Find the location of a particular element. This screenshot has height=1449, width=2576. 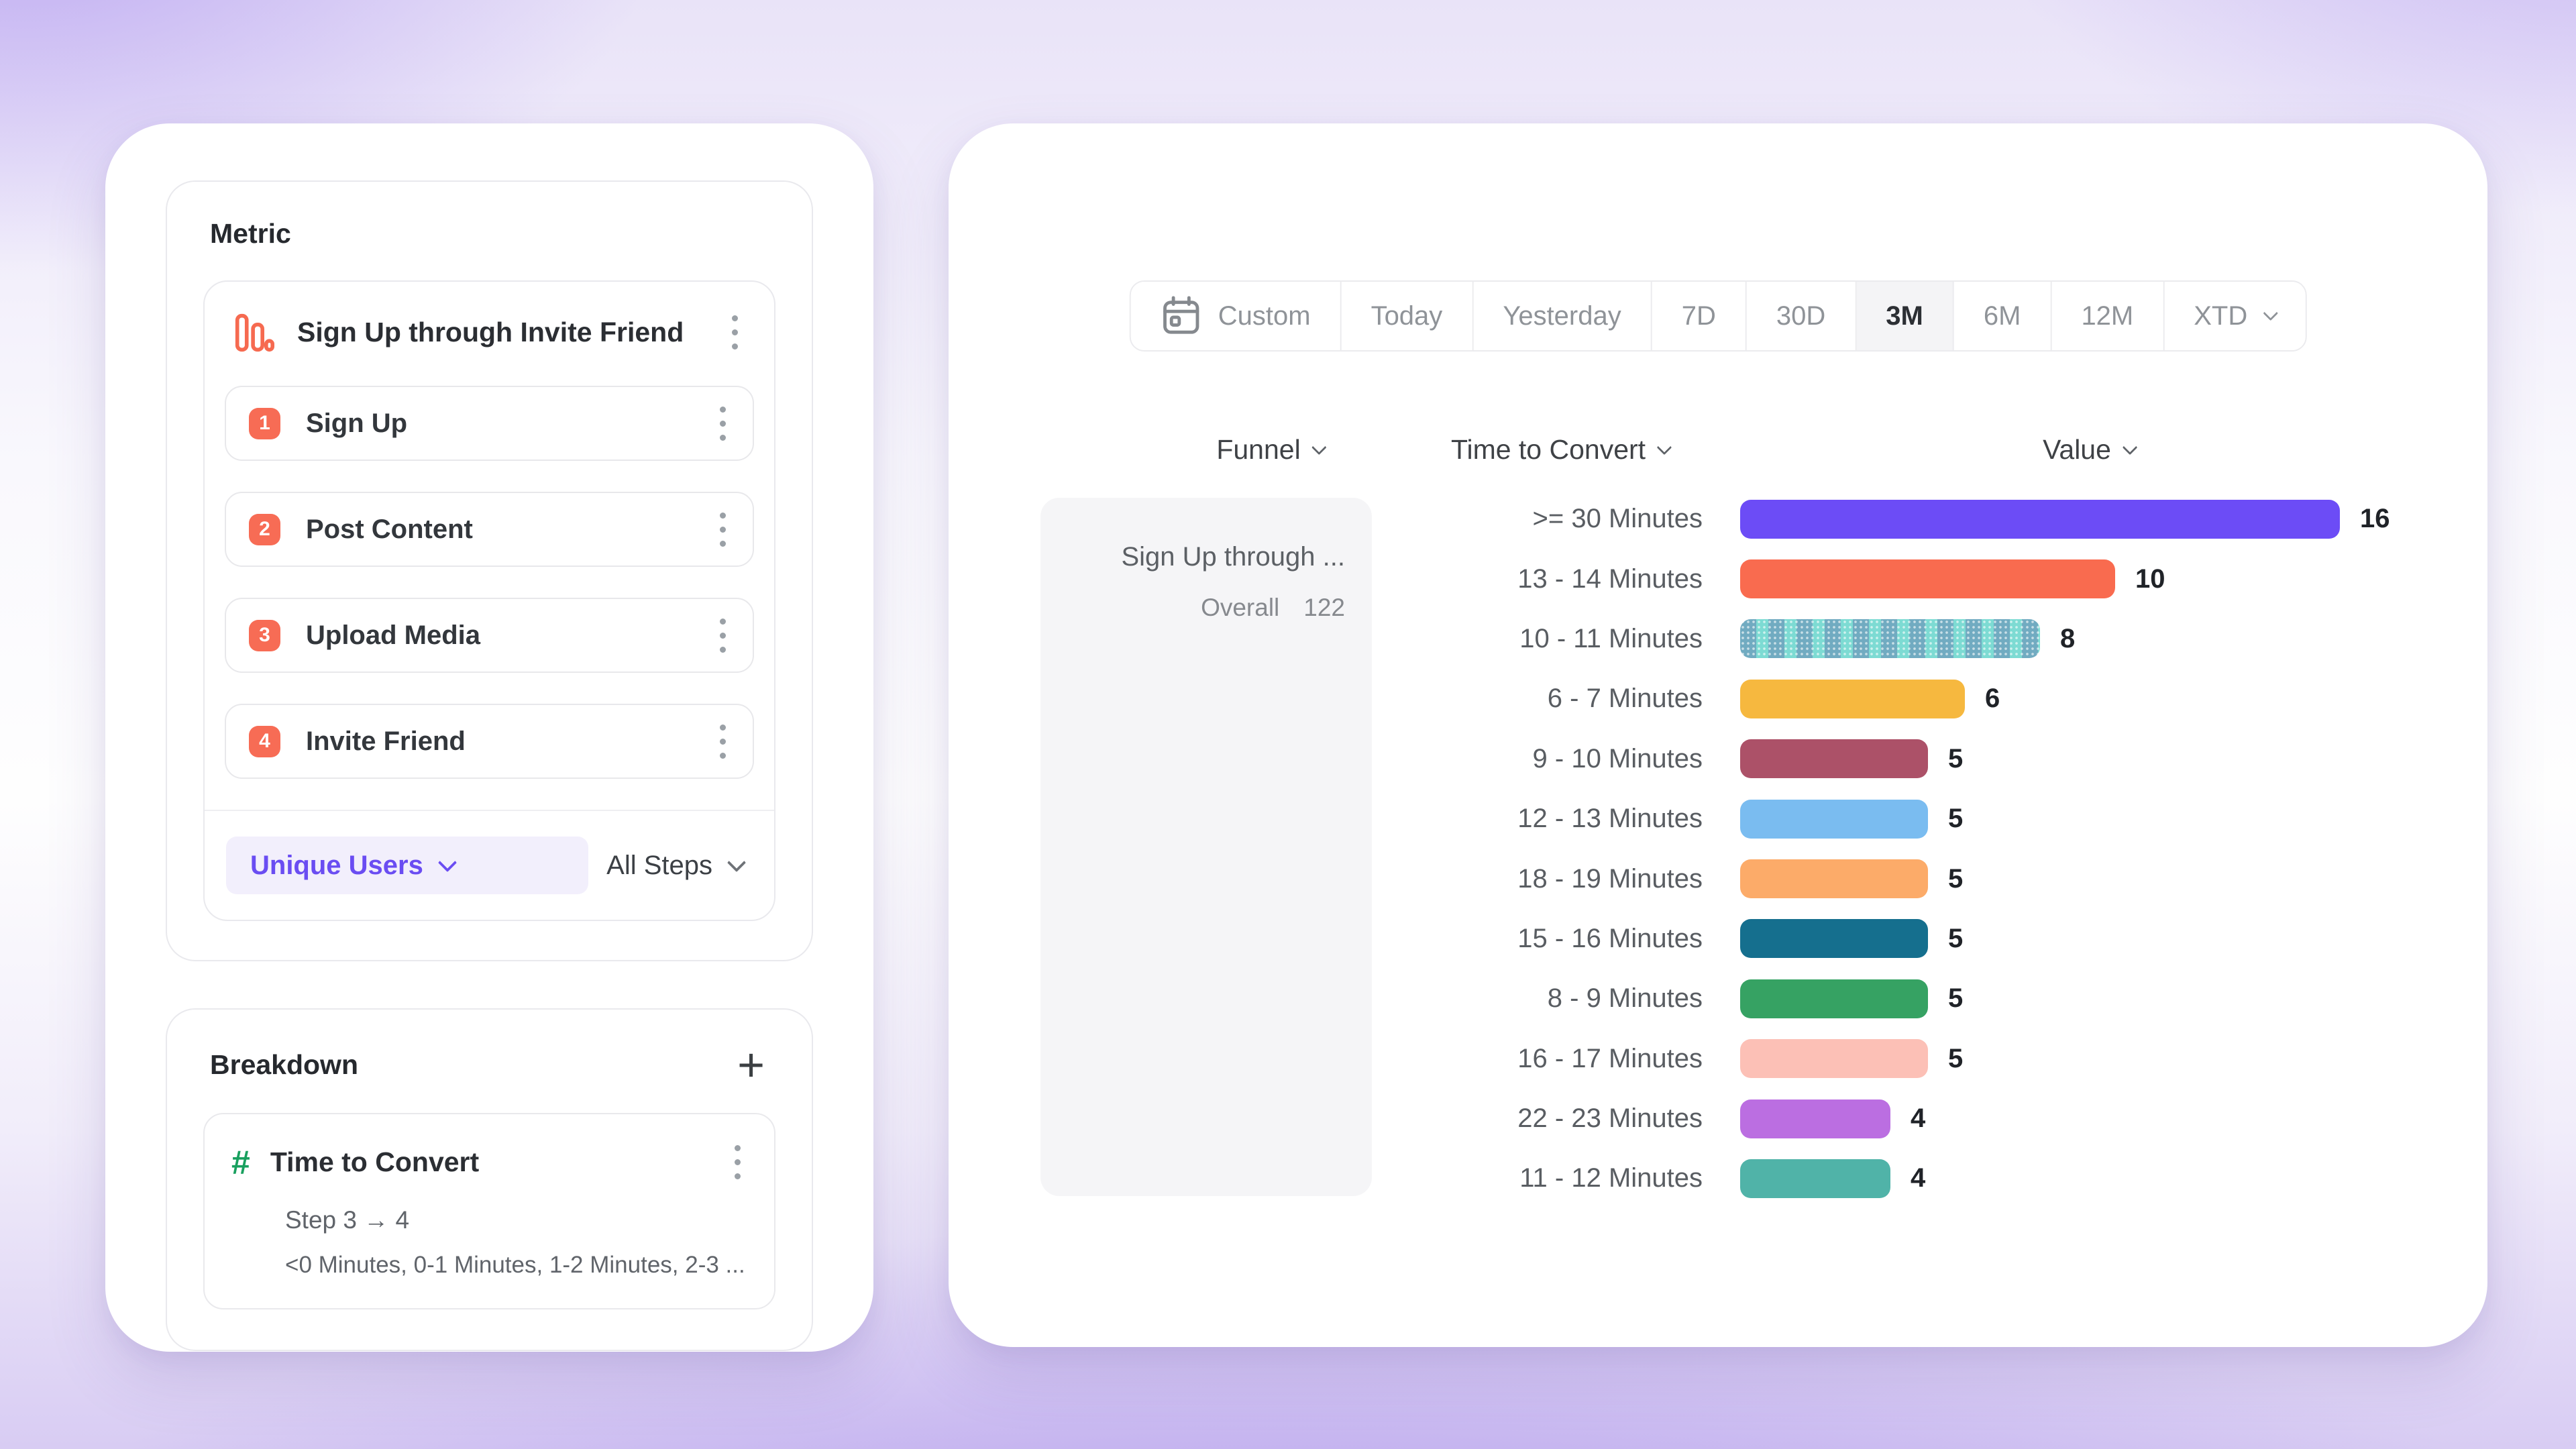

funnel-overall-row: Overall 122 is located at coordinates (1202, 608).